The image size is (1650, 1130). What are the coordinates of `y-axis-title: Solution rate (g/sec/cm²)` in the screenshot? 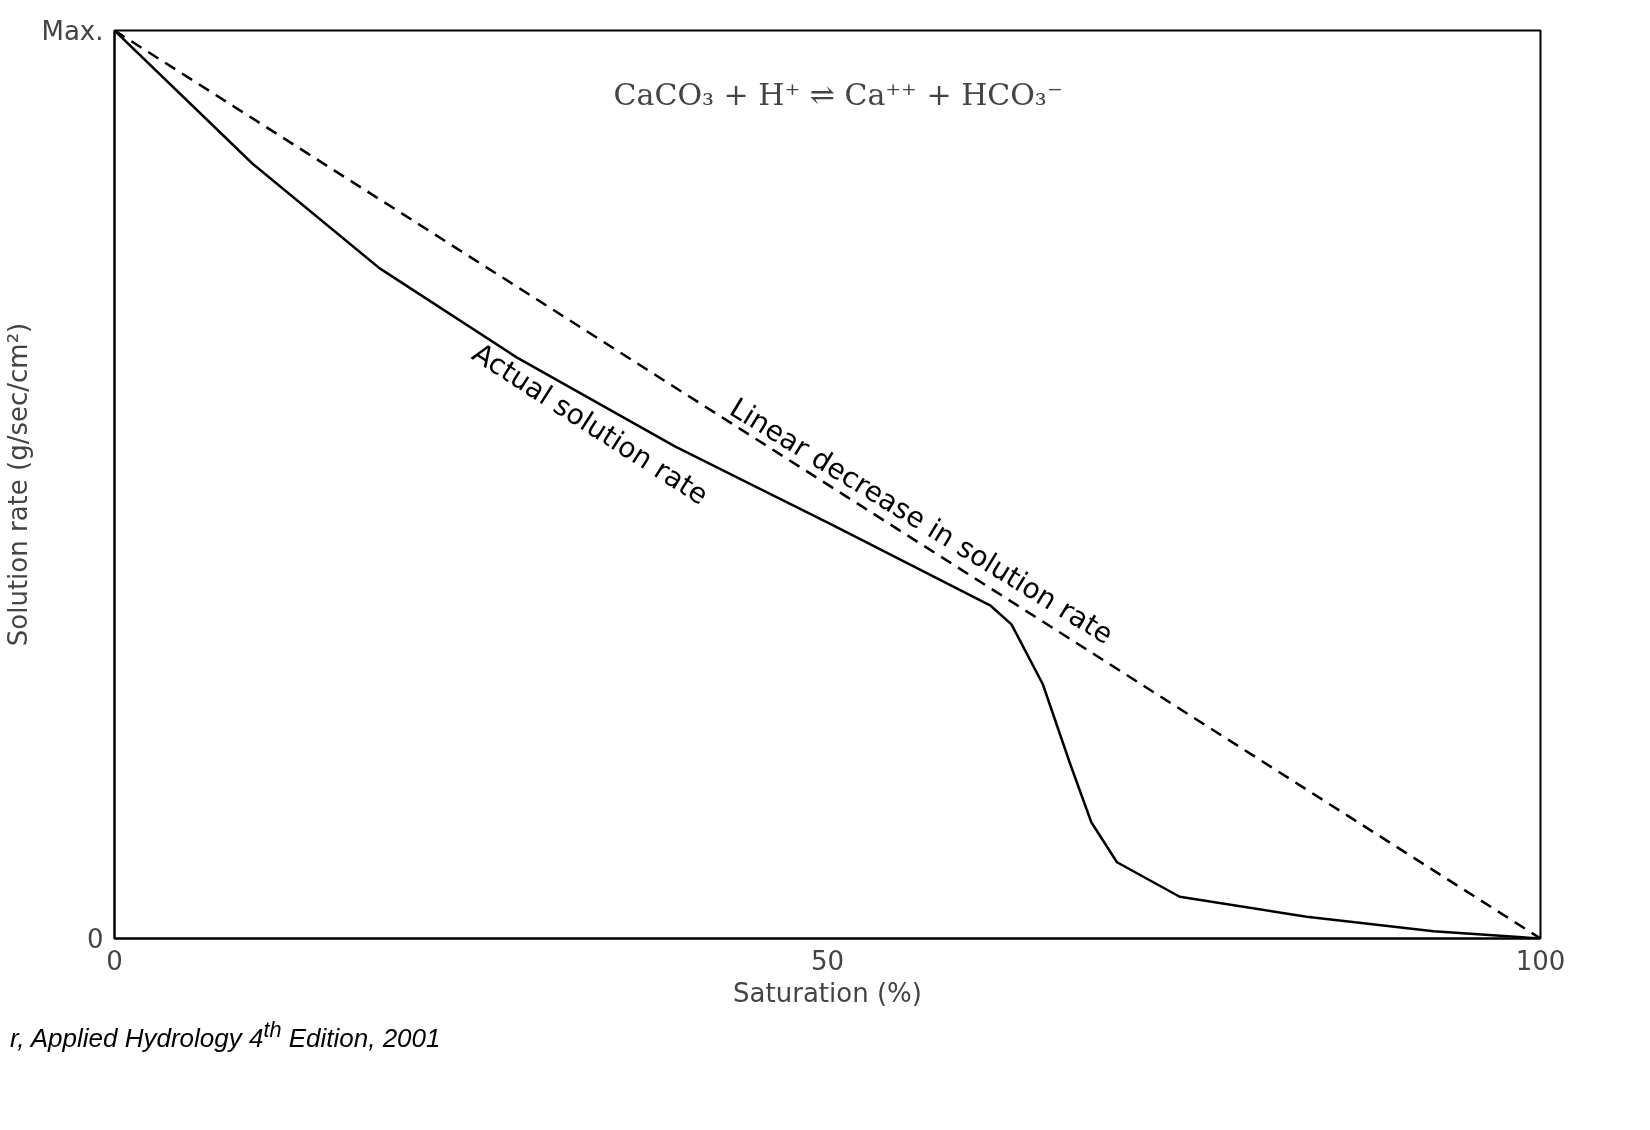 It's located at (18, 484).